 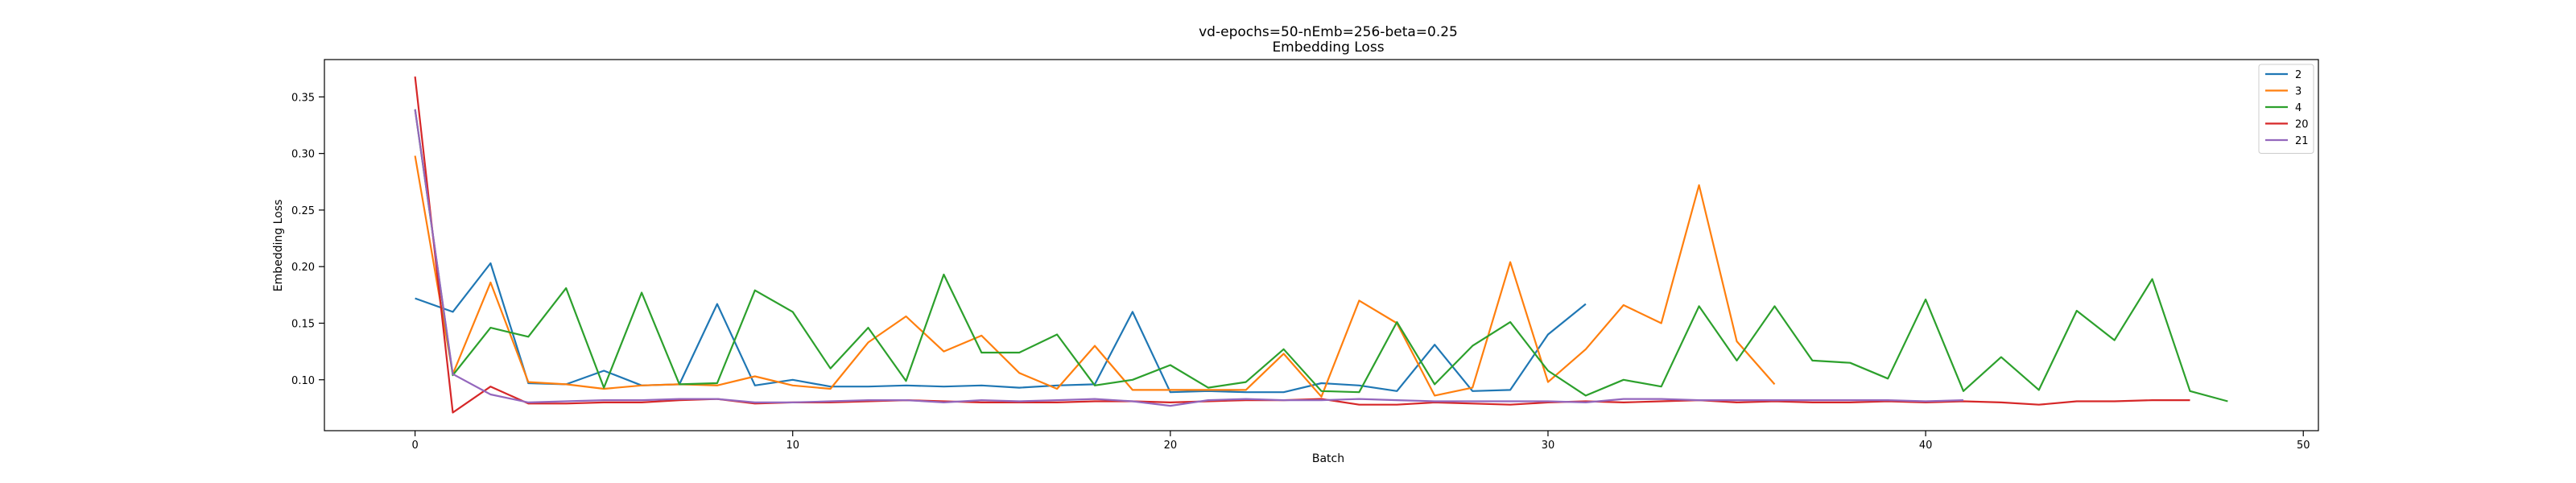 I want to click on chart-subtitle: Embedding Loss, so click(x=1328, y=47).